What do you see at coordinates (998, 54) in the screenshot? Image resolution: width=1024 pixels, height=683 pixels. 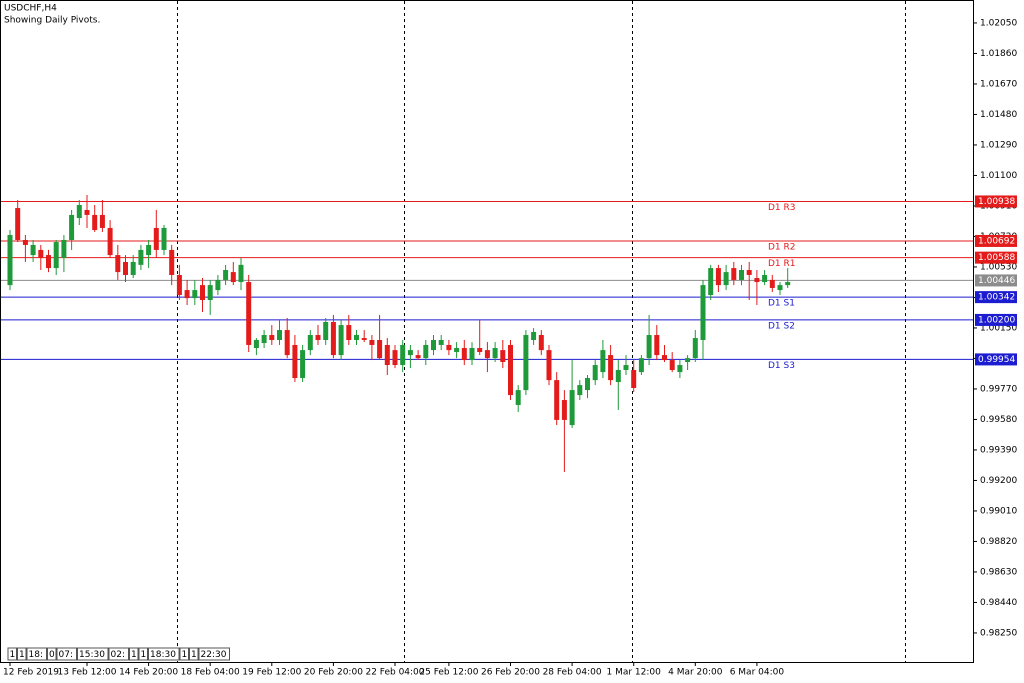 I see `y-tick-label: 1.01860` at bounding box center [998, 54].